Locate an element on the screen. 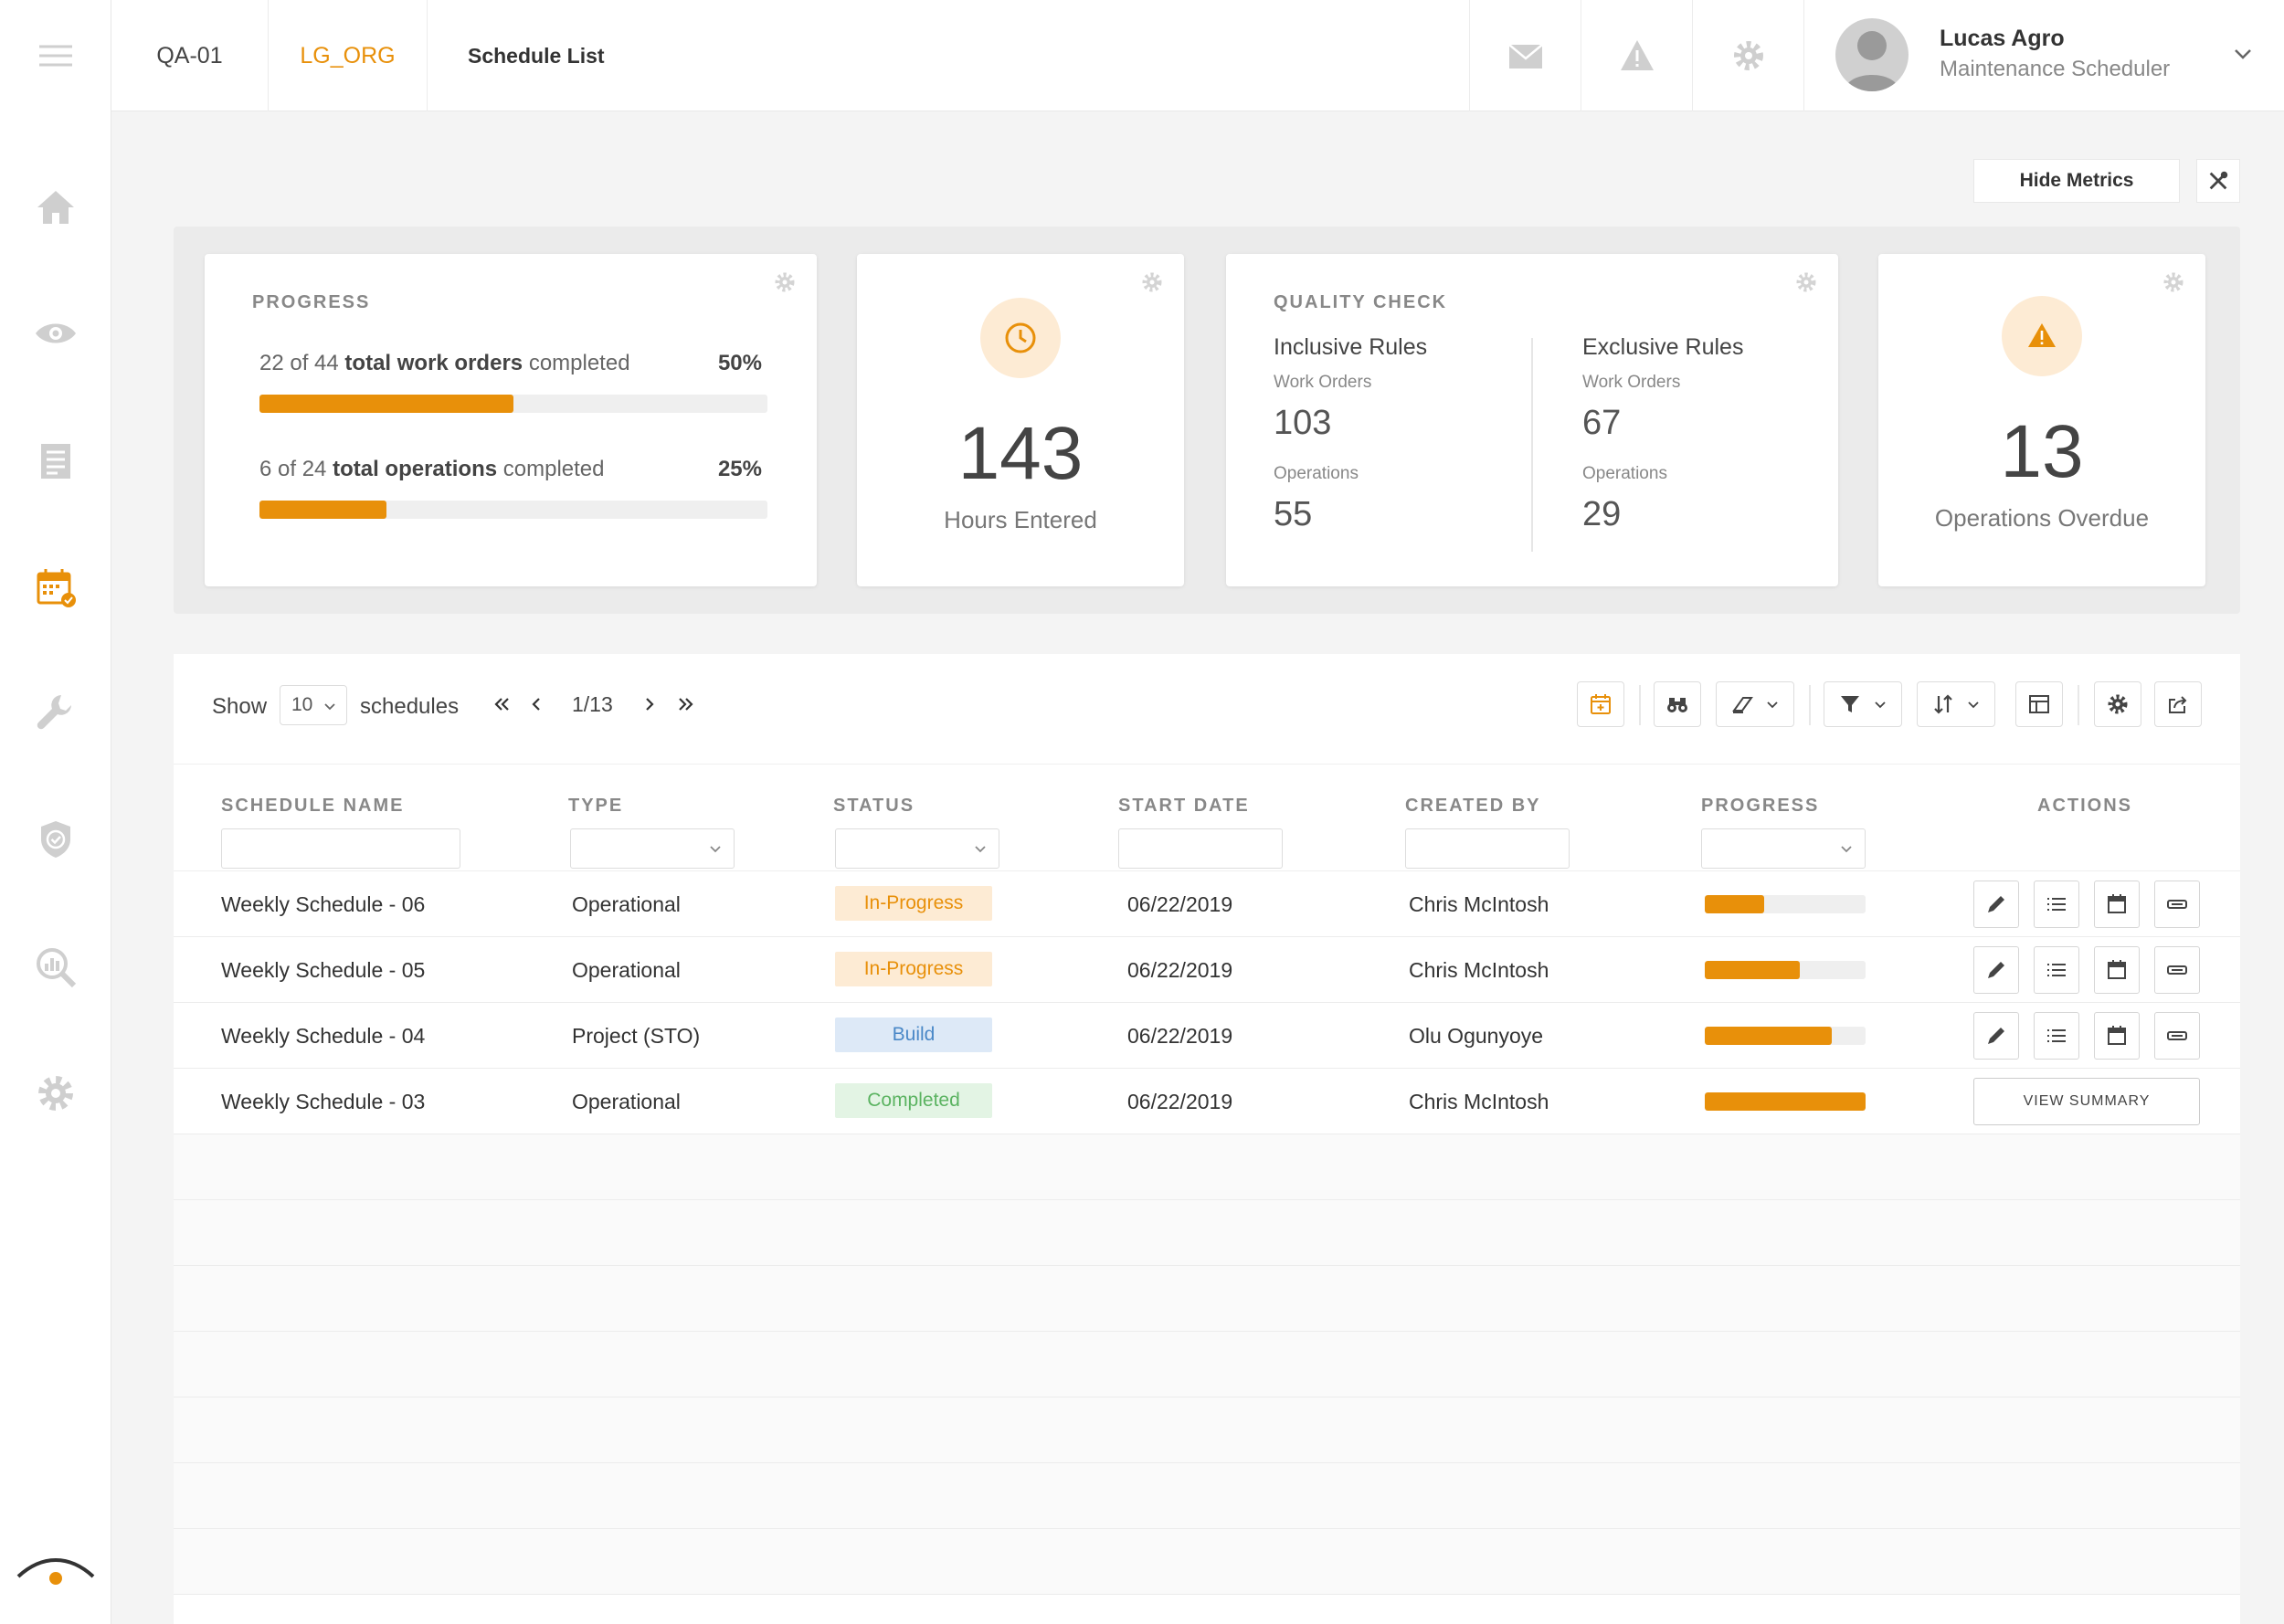 The width and height of the screenshot is (2284, 1624). sidebar-item-home is located at coordinates (55, 207).